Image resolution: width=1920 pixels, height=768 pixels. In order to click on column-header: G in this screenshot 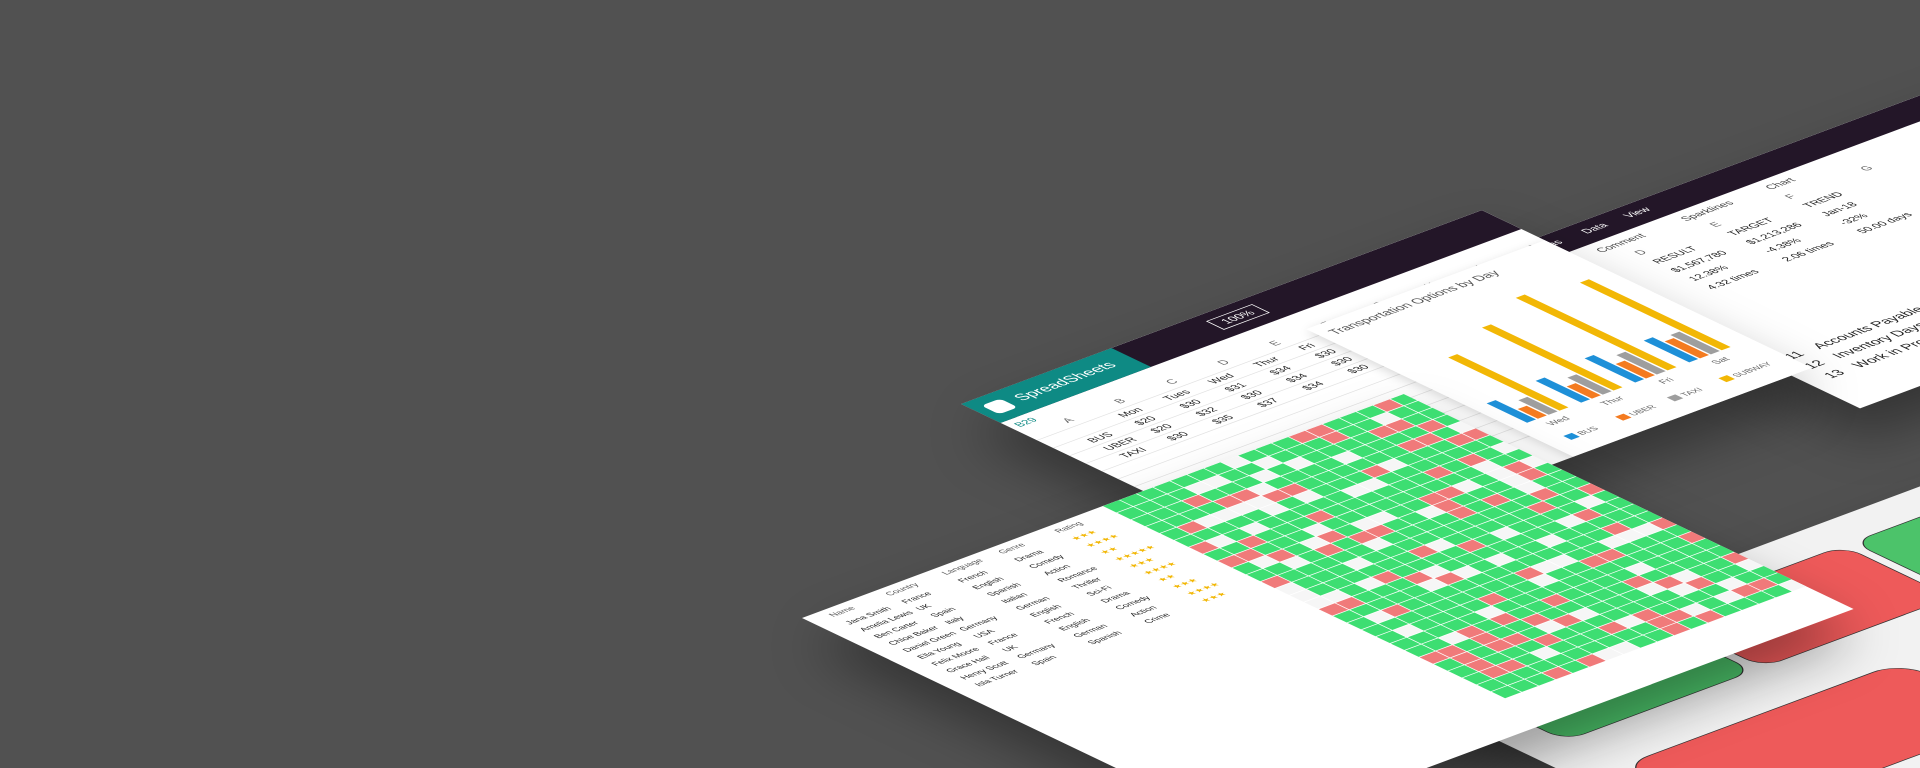, I will do `click(1867, 168)`.